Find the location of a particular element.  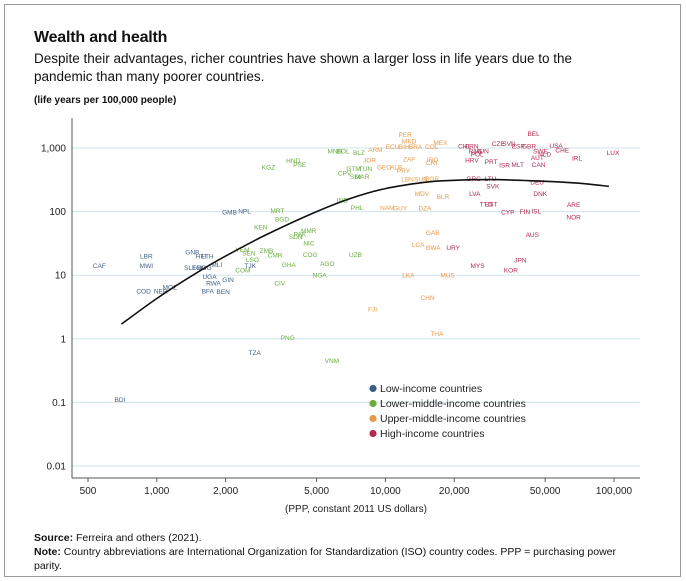

x-tick-label: 1,000 is located at coordinates (156, 491).